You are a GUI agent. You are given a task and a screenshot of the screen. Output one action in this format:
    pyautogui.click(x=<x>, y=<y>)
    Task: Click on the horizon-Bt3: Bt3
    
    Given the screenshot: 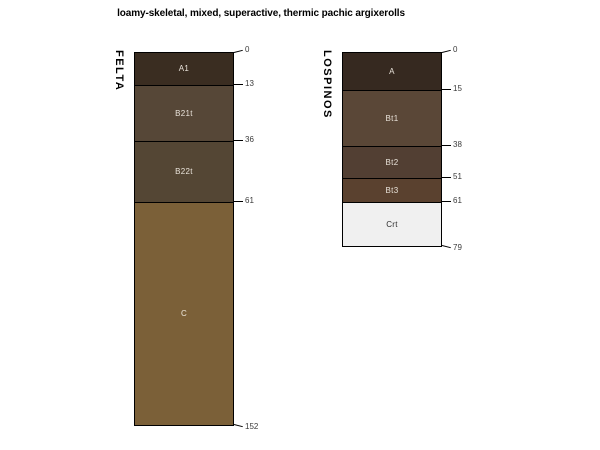 What is the action you would take?
    pyautogui.click(x=392, y=190)
    